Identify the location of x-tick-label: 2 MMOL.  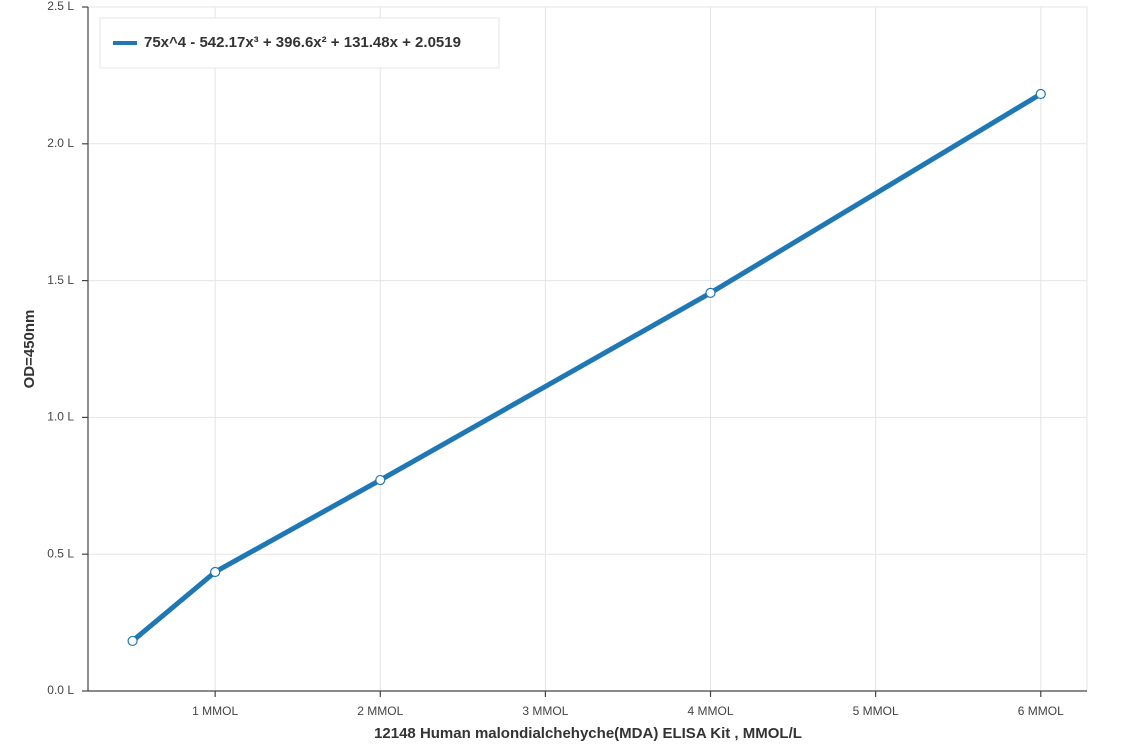
(380, 711).